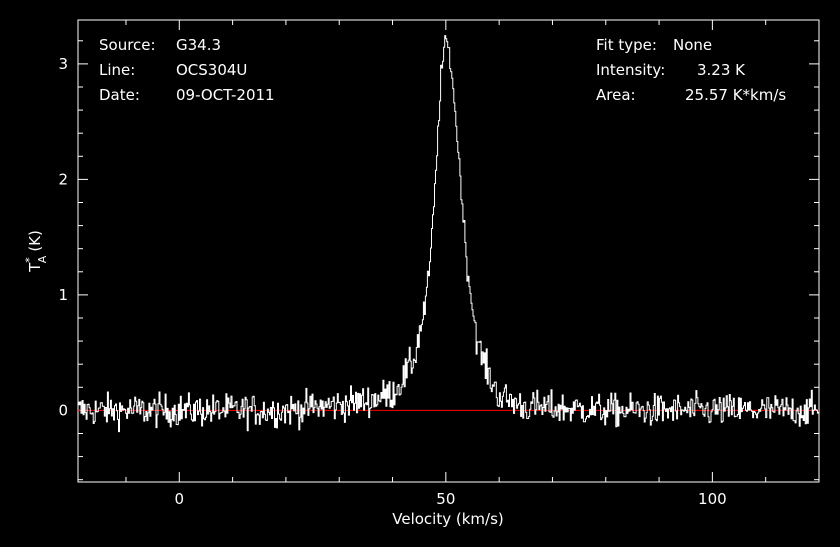  Describe the element at coordinates (127, 45) in the screenshot. I see `source-label: Source:` at that location.